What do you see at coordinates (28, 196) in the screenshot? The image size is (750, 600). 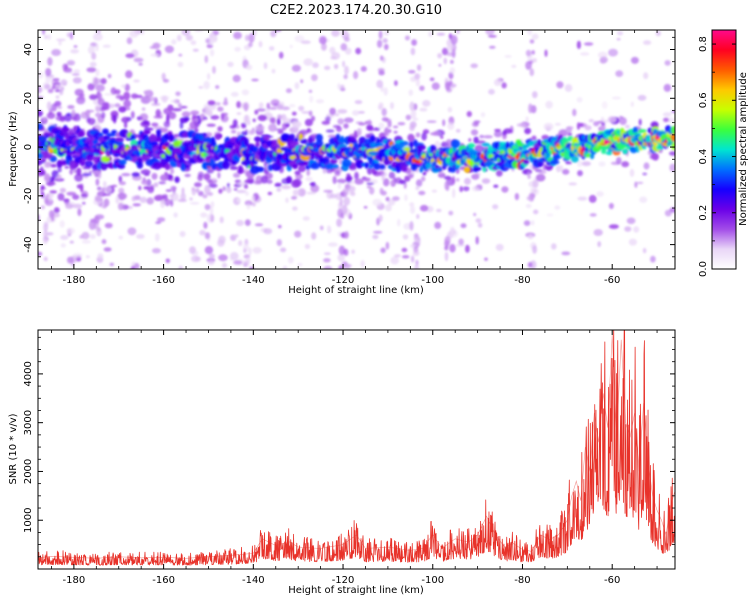 I see `y-tick-label: -20` at bounding box center [28, 196].